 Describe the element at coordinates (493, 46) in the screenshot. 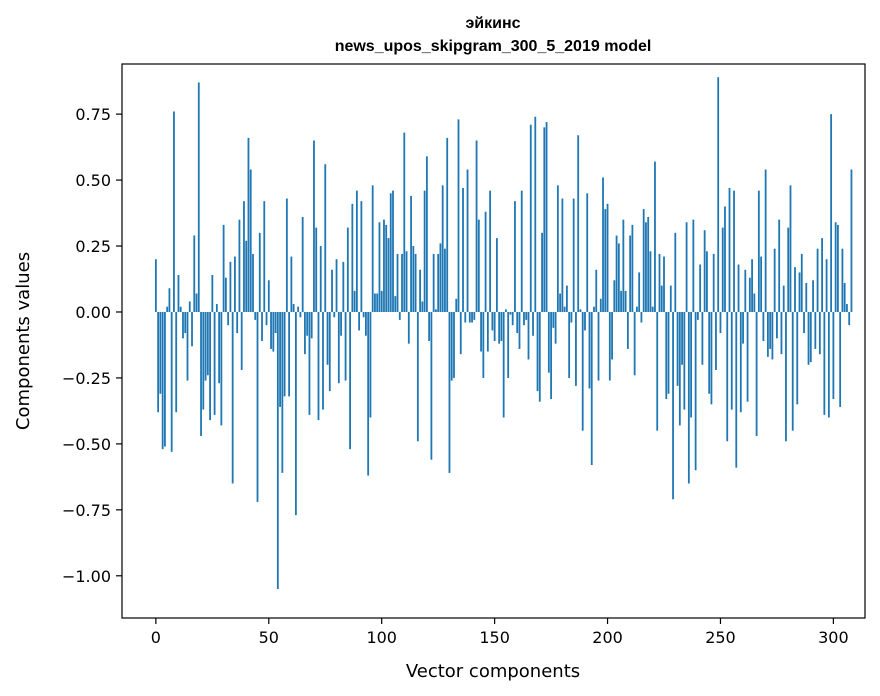

I see `chart-subtitle: news_upos_skipgram_300_5_2019 model` at that location.